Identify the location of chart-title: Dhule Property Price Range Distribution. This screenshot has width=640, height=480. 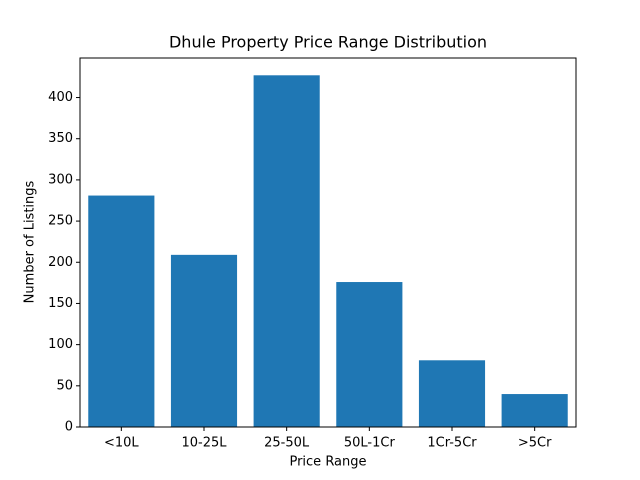
(328, 42).